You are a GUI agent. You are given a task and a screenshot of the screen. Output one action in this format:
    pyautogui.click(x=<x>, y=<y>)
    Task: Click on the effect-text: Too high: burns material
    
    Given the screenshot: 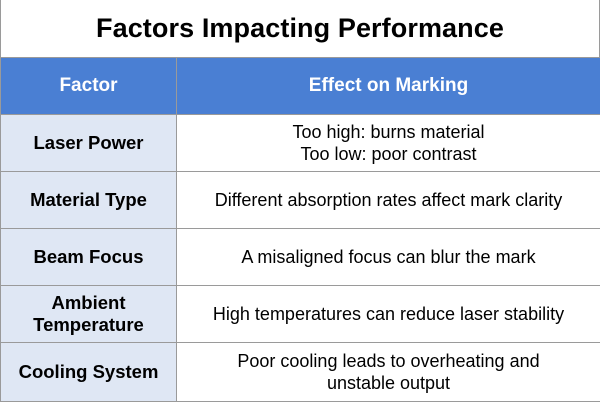 What is the action you would take?
    pyautogui.click(x=388, y=132)
    